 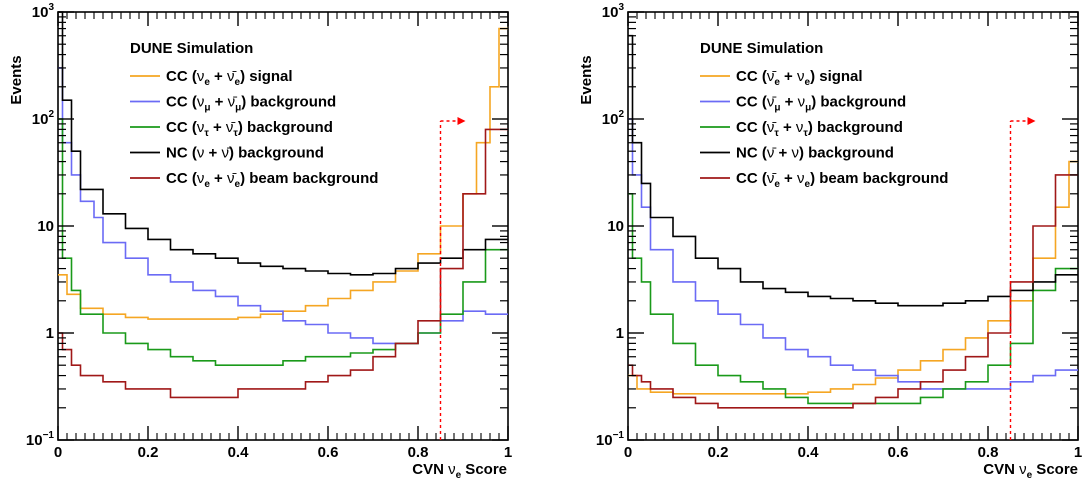 I want to click on right-y-tick-label: 10, so click(x=615, y=226).